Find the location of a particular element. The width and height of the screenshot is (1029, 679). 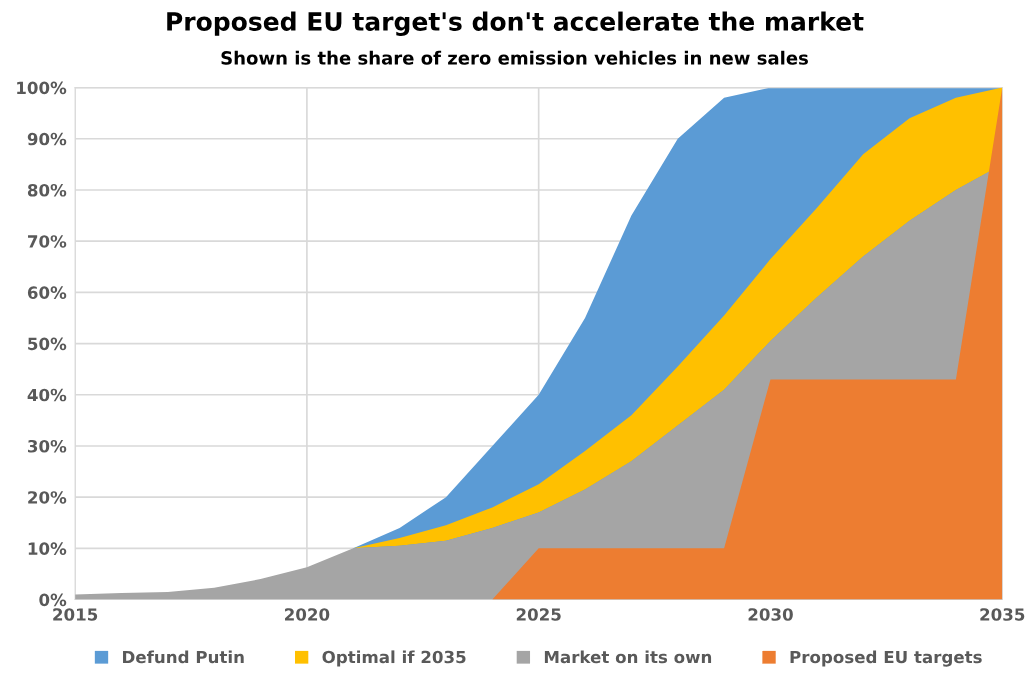

x-tick-label: 2030 is located at coordinates (770, 614).